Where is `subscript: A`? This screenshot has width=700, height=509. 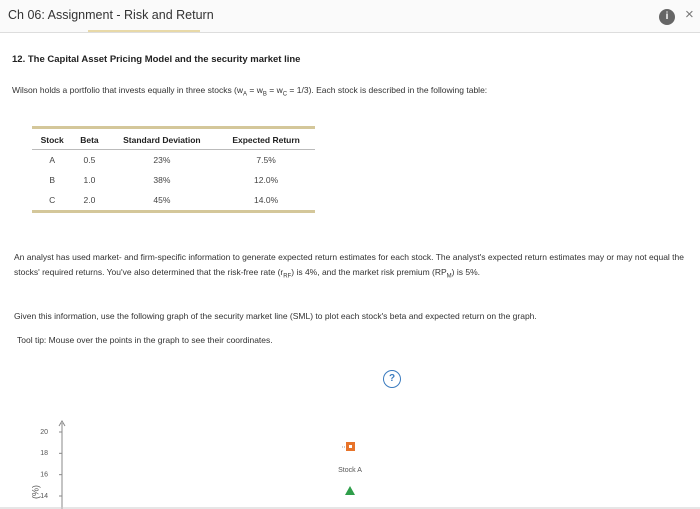 subscript: A is located at coordinates (245, 94).